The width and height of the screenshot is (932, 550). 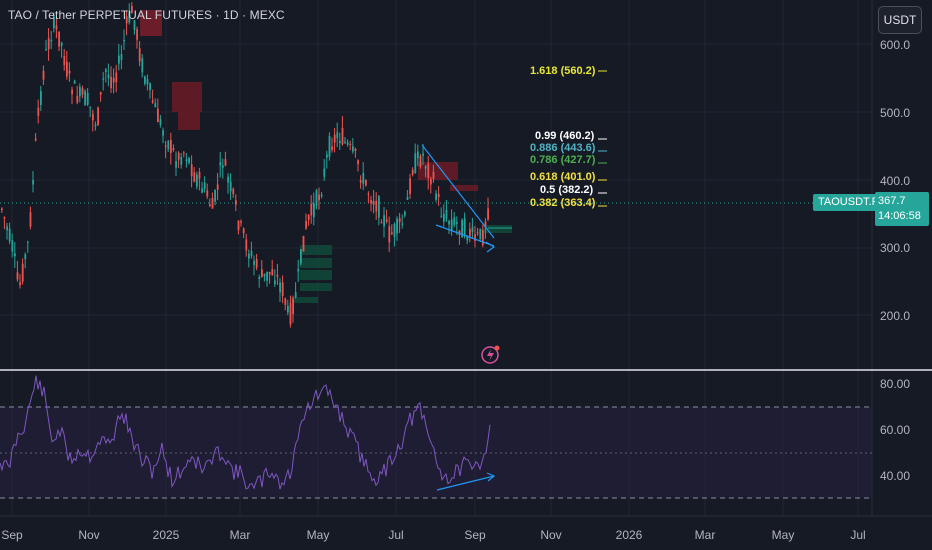 I want to click on fib-level-label: 0.99 (460.2), so click(x=565, y=136).